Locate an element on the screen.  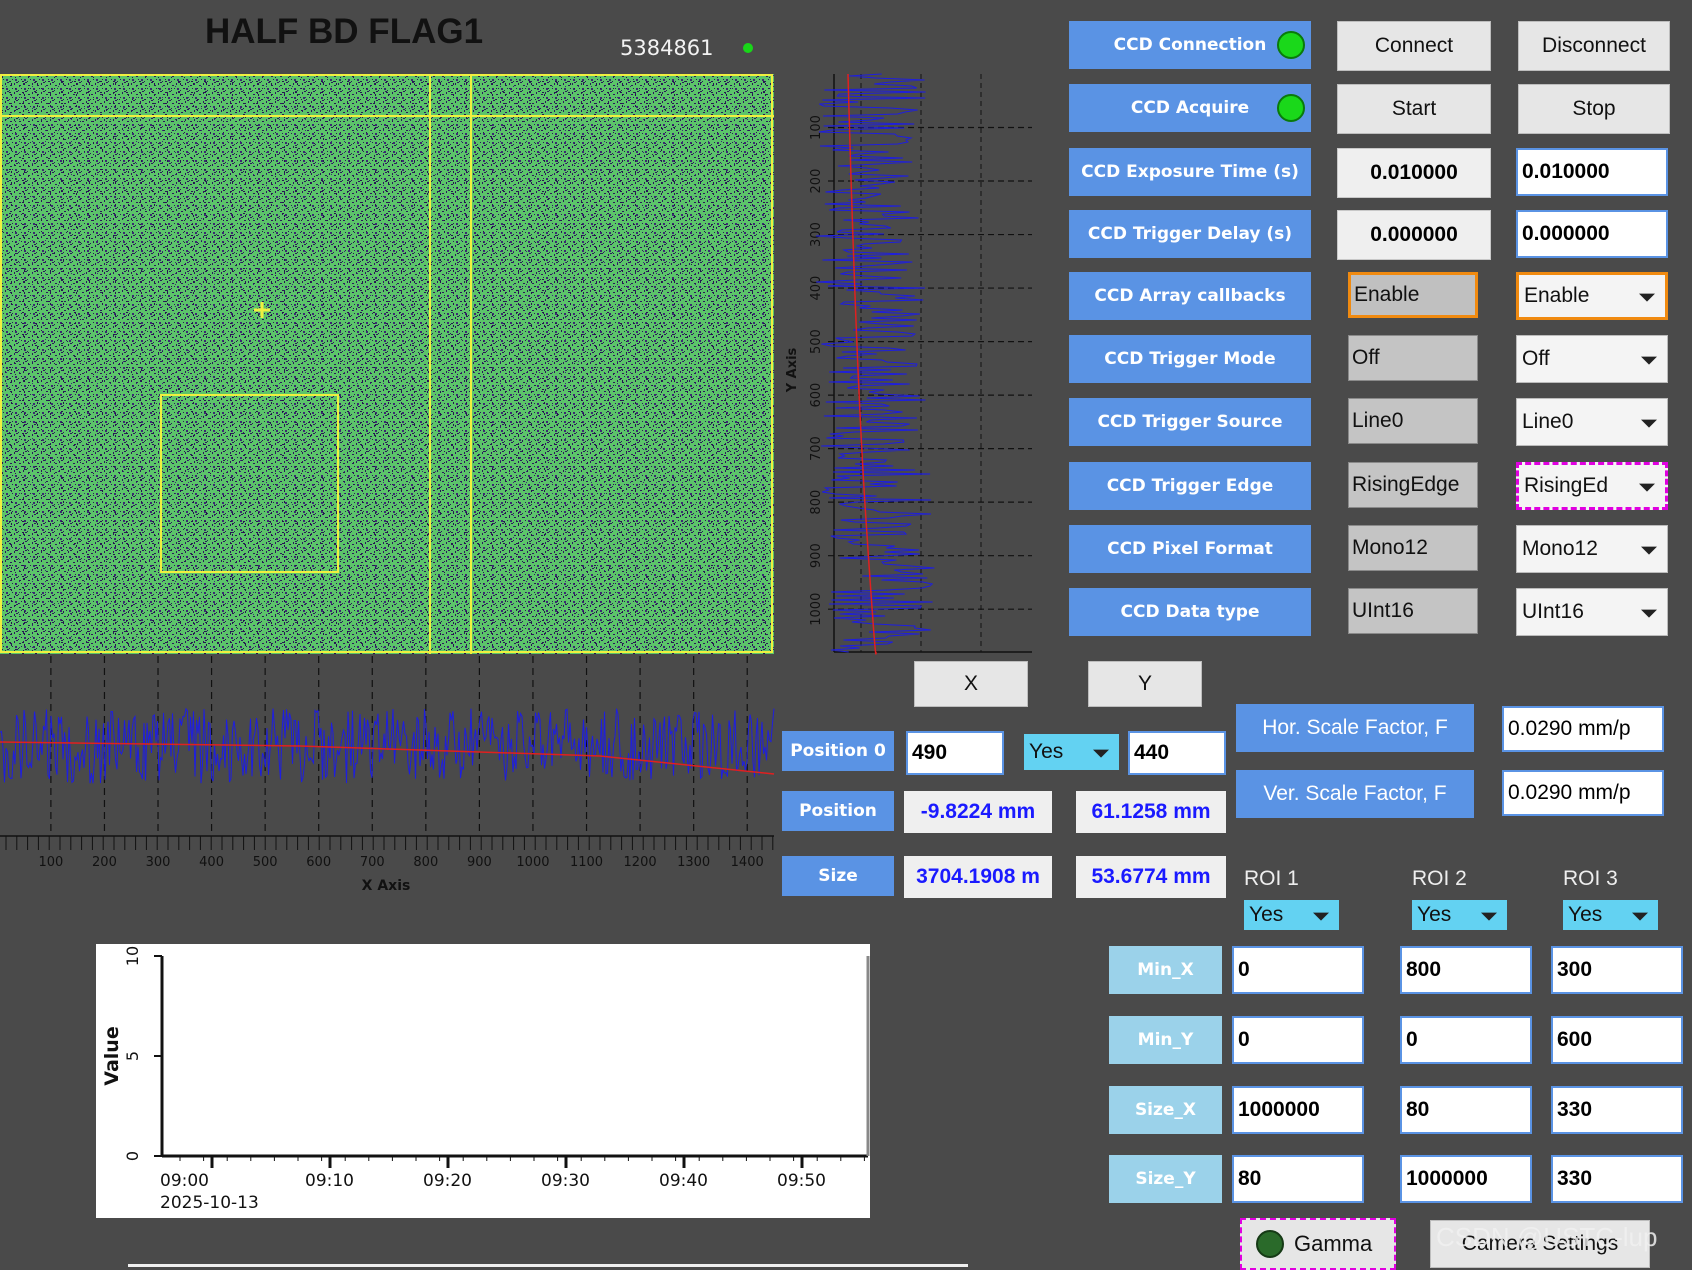
roi-value-input: 600 is located at coordinates (1617, 1040).